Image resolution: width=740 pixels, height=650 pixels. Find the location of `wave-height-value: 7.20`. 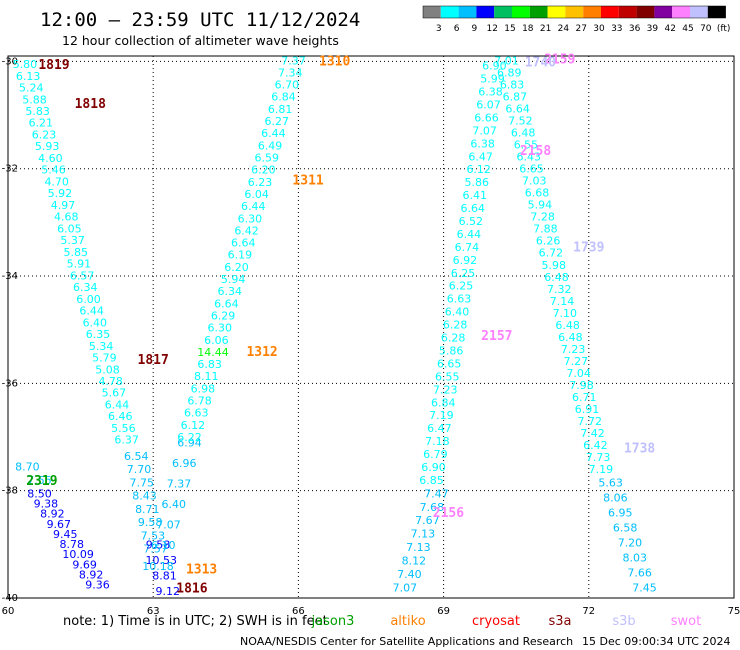

wave-height-value: 7.20 is located at coordinates (630, 542).